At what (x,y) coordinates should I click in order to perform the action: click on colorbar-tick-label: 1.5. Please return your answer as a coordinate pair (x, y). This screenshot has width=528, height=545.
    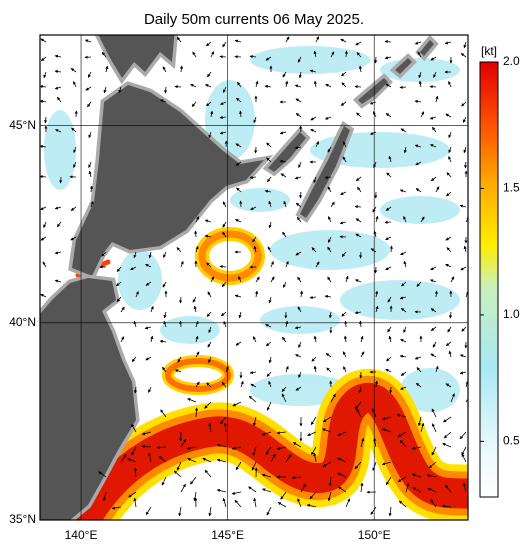
    Looking at the image, I should click on (511, 188).